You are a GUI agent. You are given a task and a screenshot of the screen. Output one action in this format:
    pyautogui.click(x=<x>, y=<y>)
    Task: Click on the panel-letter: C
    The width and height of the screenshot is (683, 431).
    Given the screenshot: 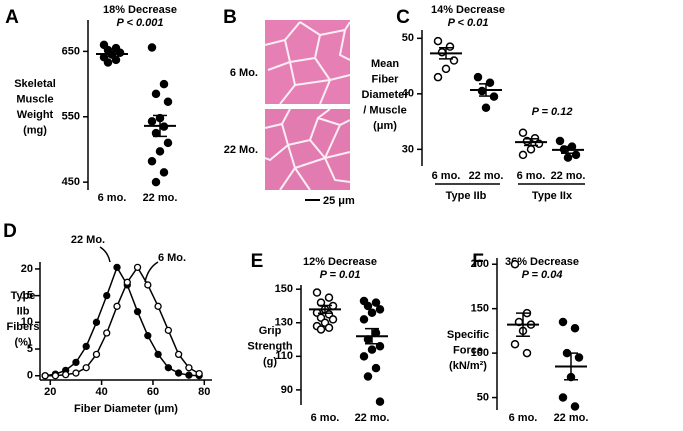 What is the action you would take?
    pyautogui.click(x=403, y=17)
    